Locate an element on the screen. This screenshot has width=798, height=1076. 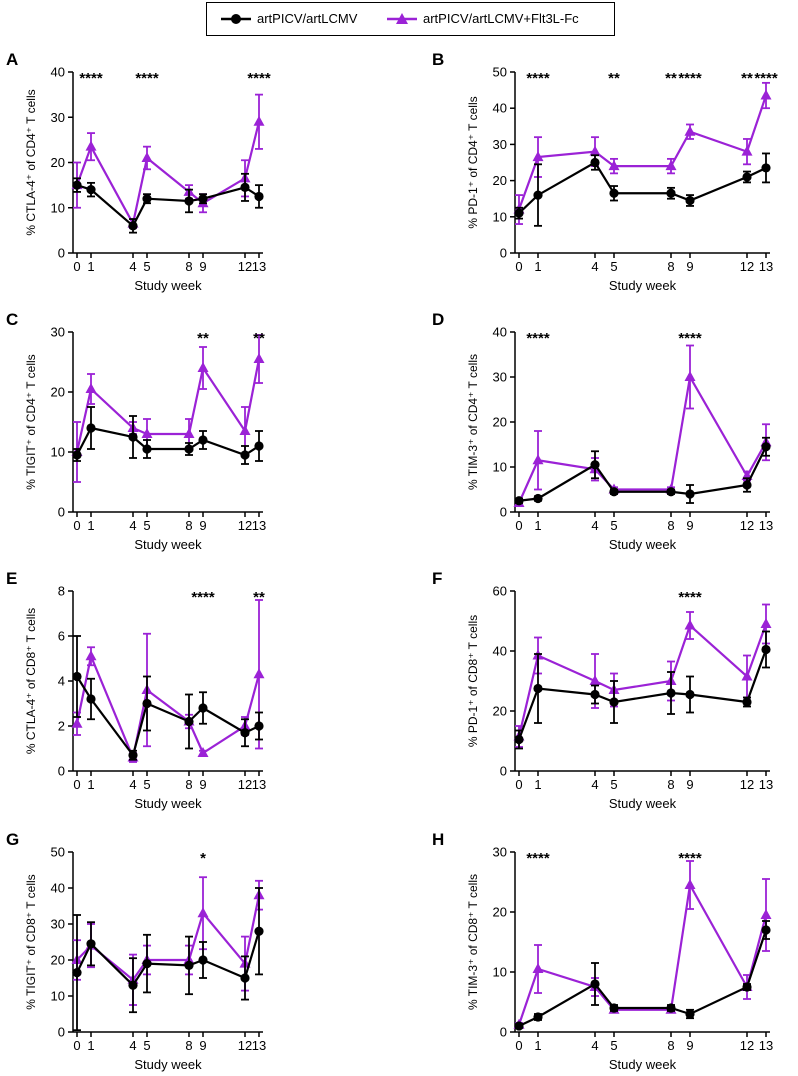
x-axis-label: Study week is located at coordinates (168, 1064).